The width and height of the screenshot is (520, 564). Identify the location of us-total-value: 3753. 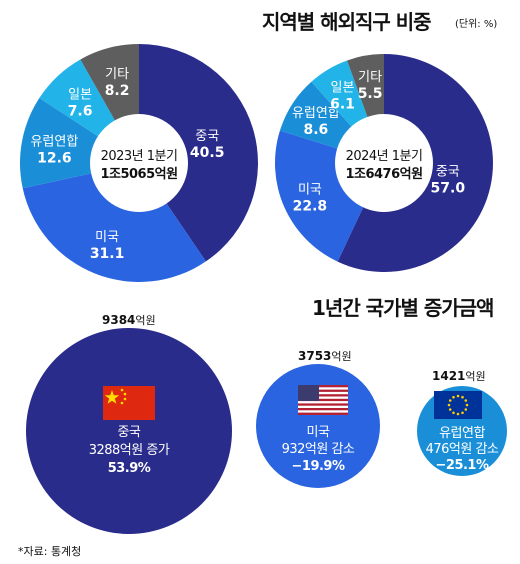
(315, 356).